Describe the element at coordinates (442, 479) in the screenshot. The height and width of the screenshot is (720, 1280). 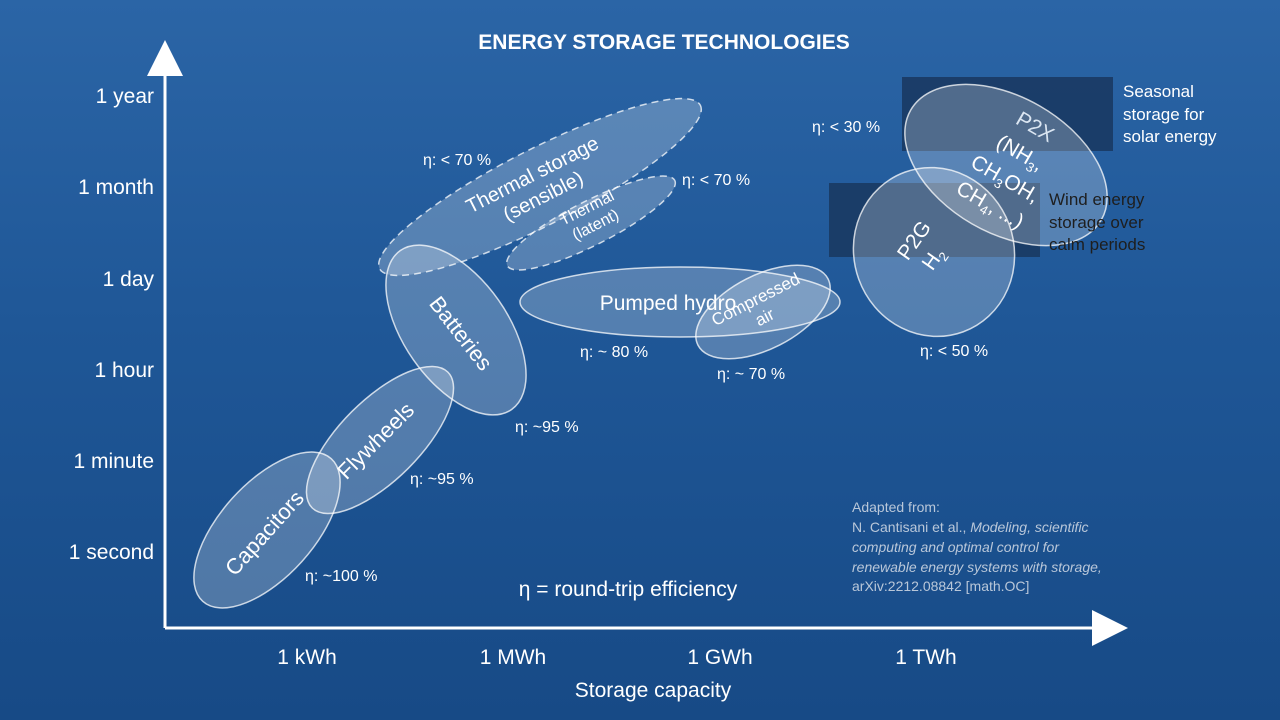
I see `flywheels-efficiency: η: ~95 %` at that location.